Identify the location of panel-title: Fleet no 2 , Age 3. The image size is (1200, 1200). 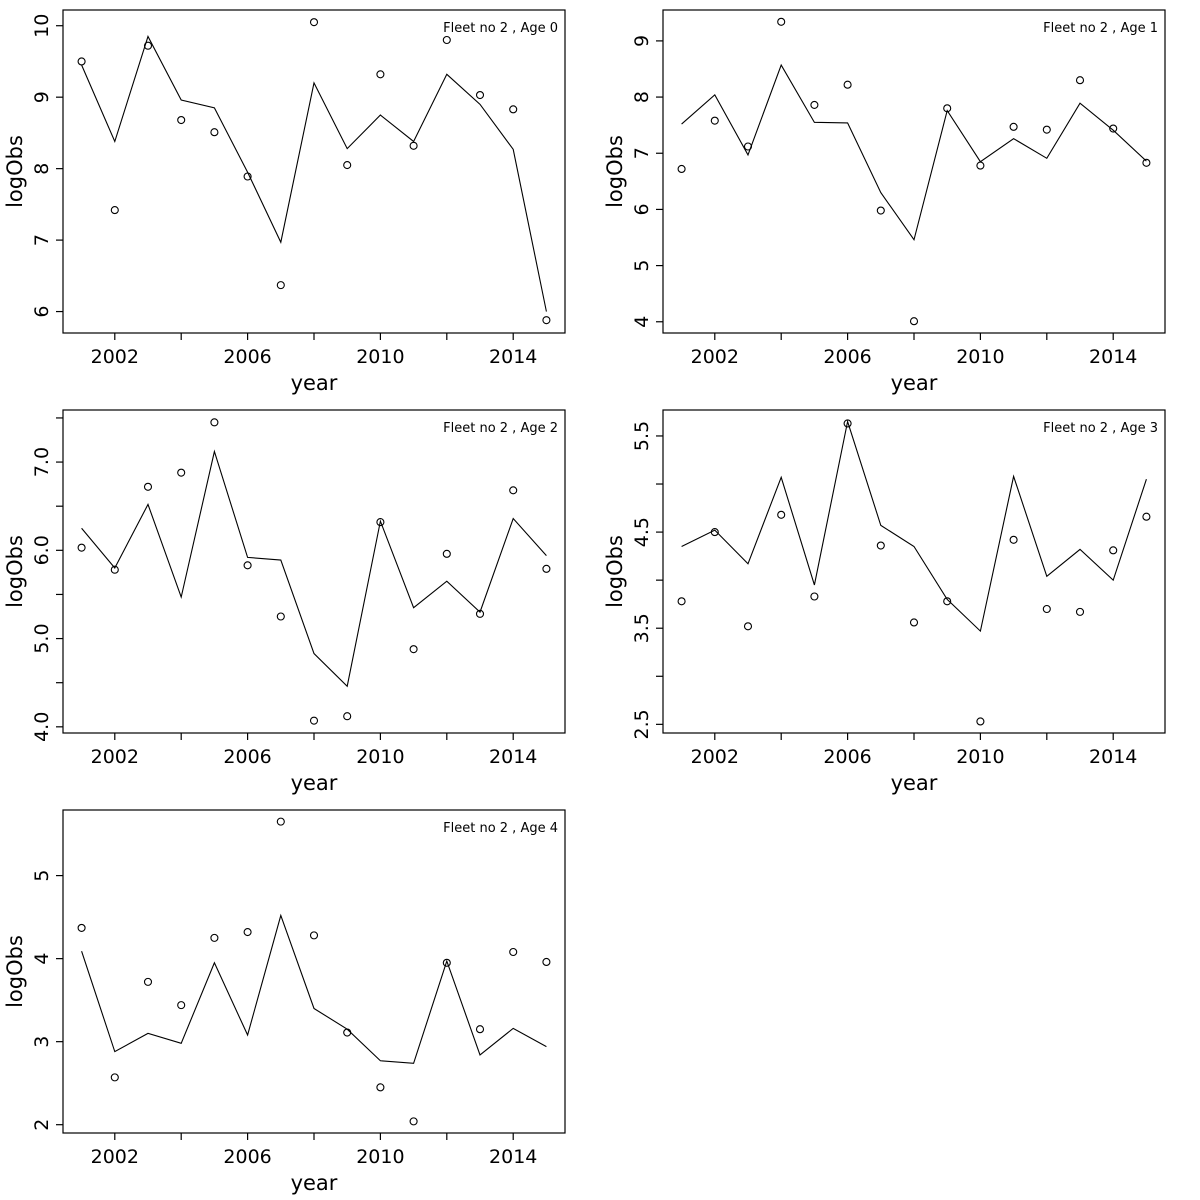
(1100, 428).